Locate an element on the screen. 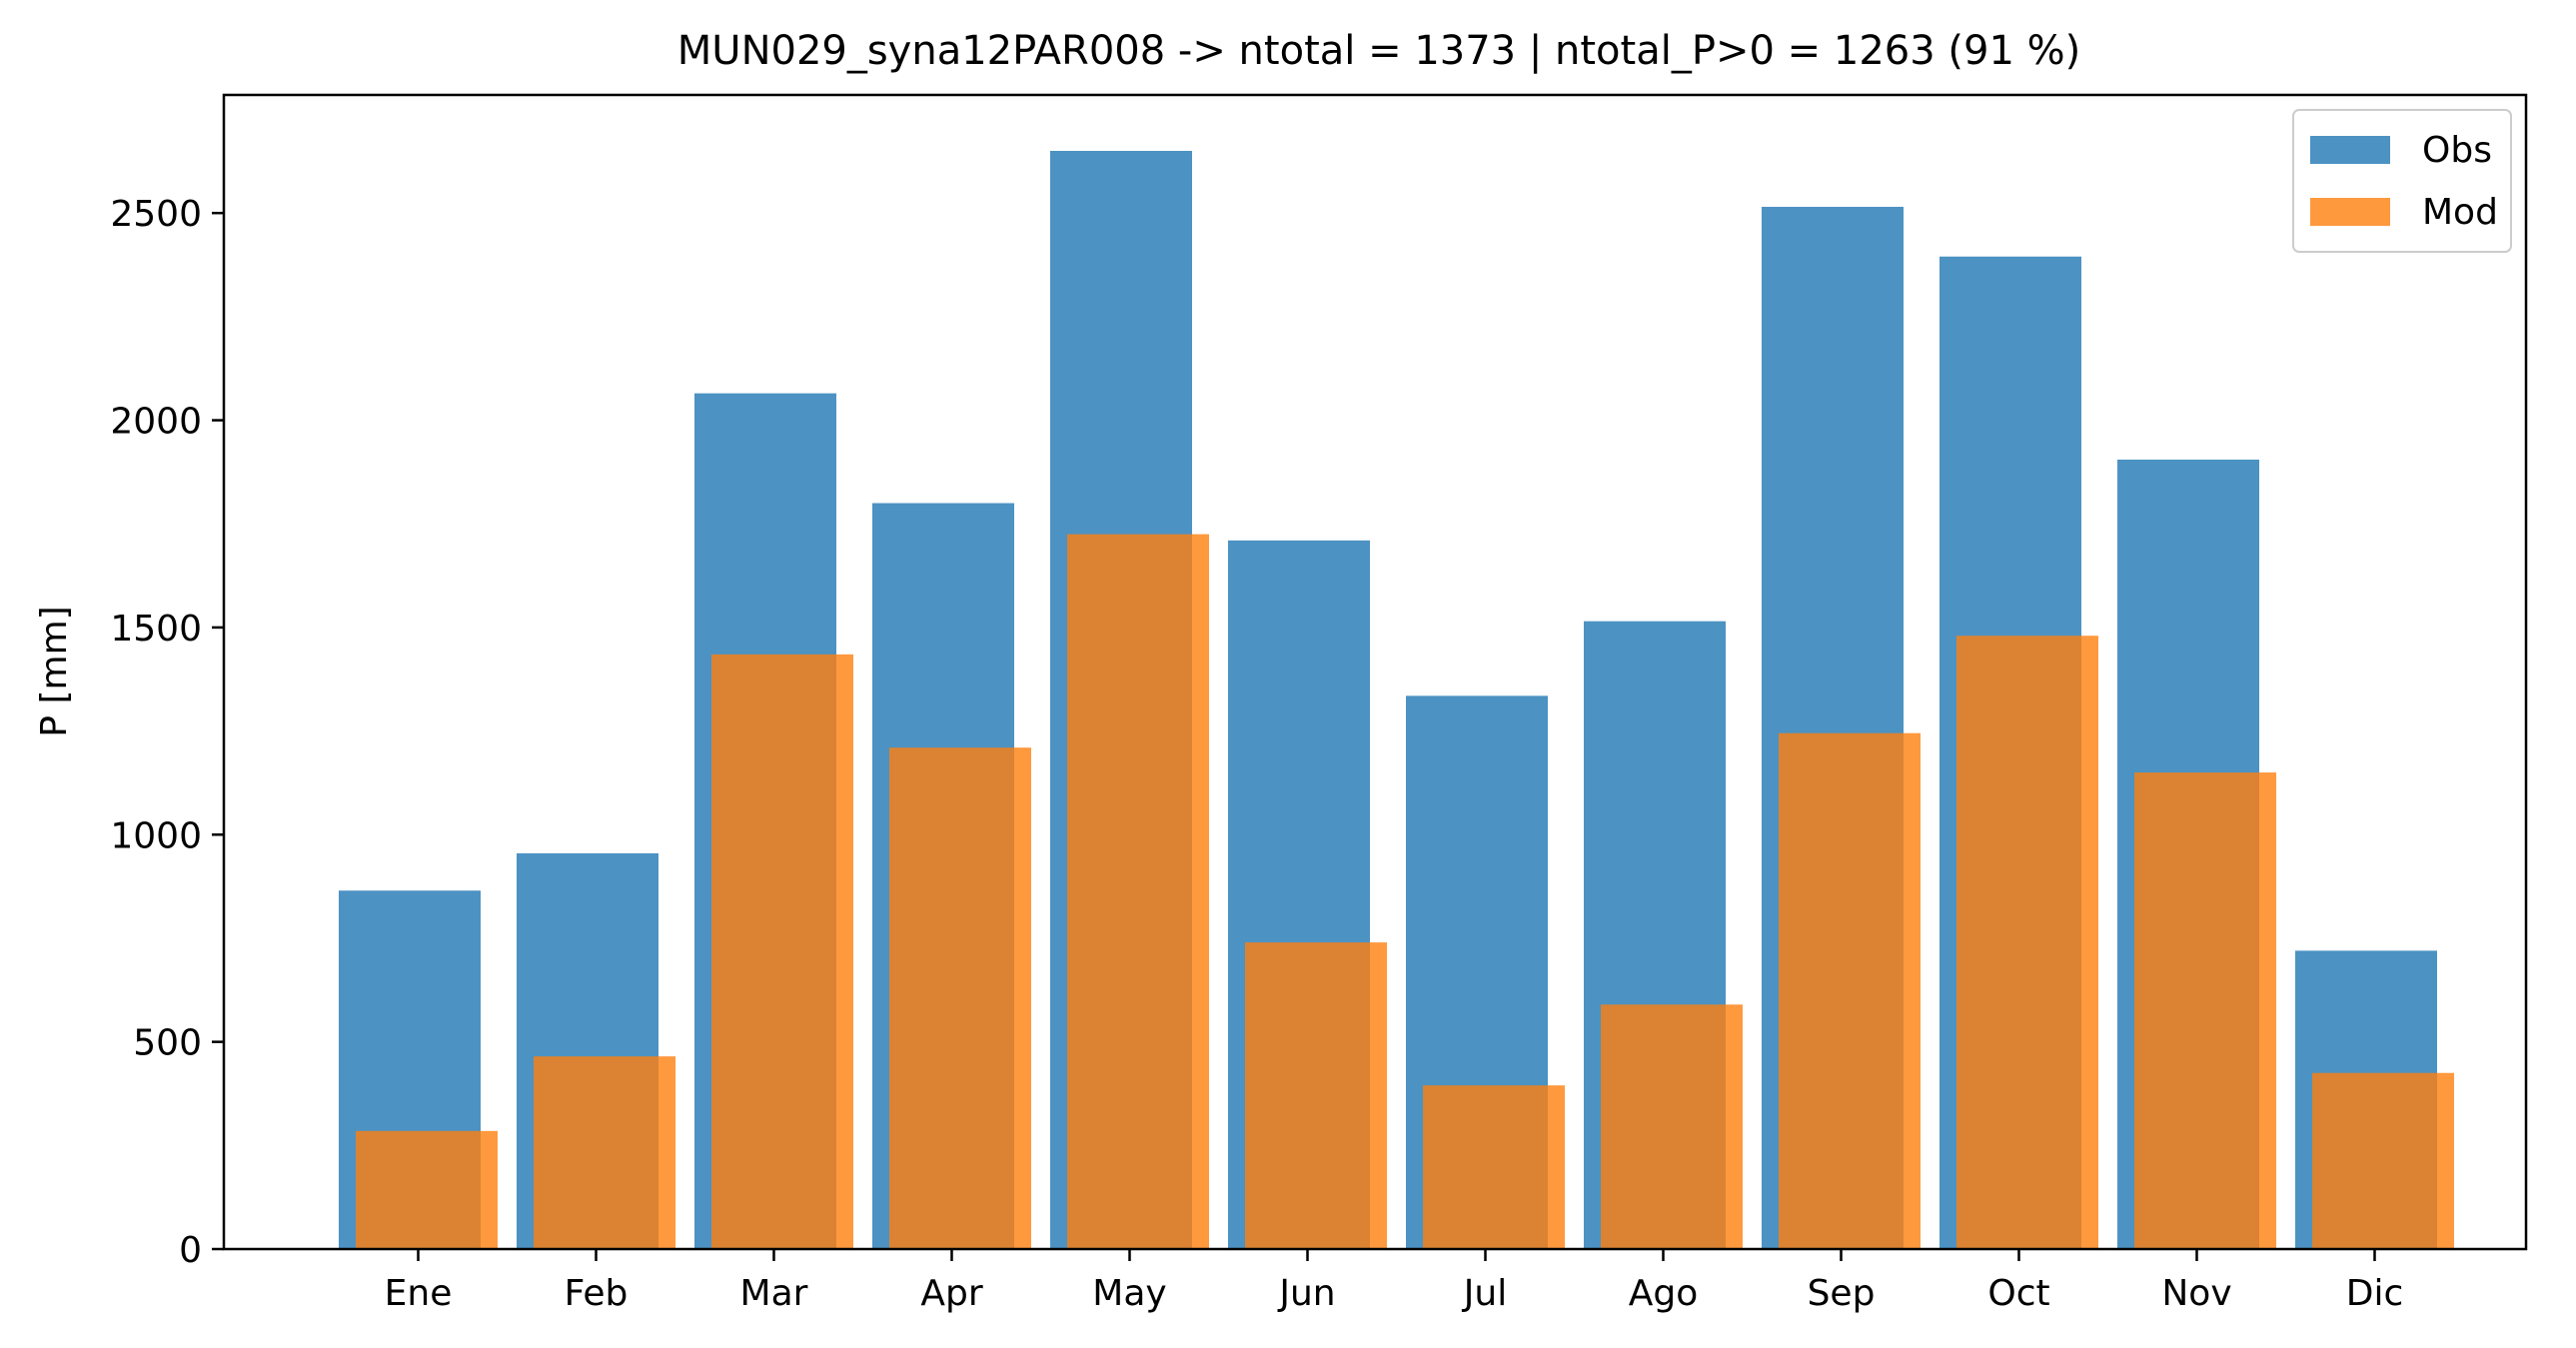 This screenshot has width=2576, height=1348. x-tick-label-nov: Nov is located at coordinates (2196, 1294).